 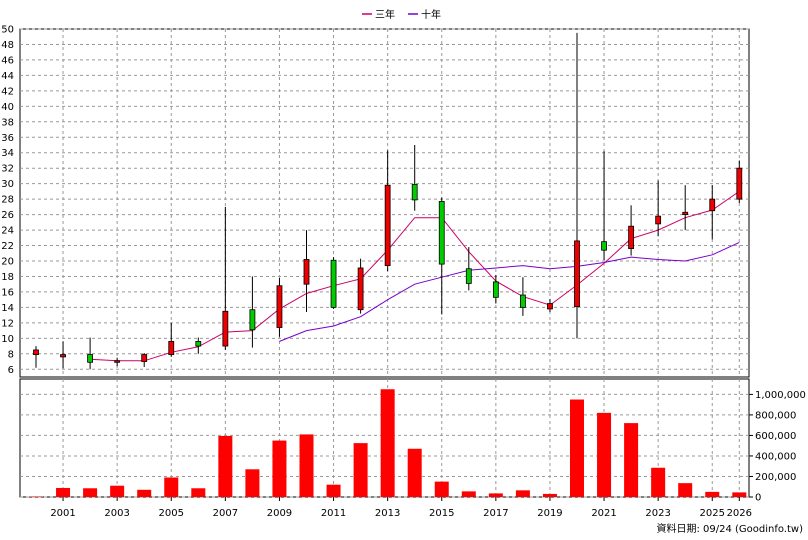 What do you see at coordinates (7, 91) in the screenshot?
I see `y-tick-label: 42` at bounding box center [7, 91].